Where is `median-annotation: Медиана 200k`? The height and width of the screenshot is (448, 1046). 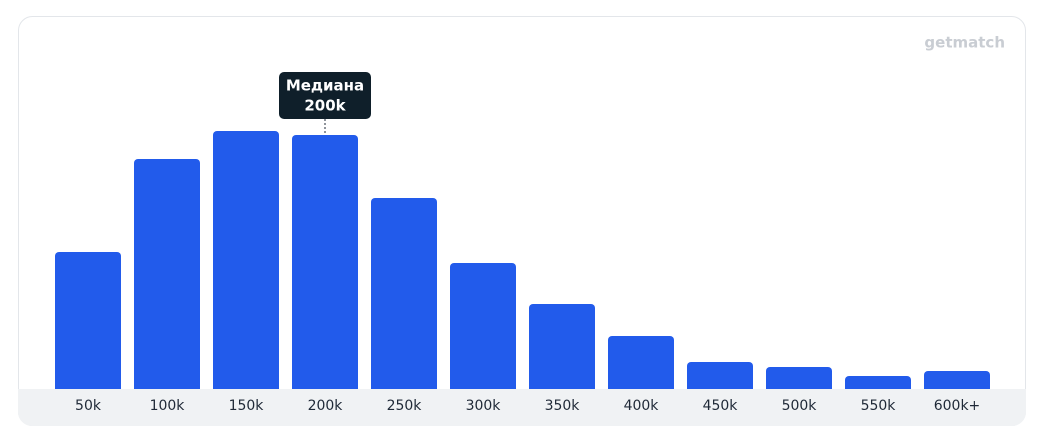 median-annotation: Медиана 200k is located at coordinates (325, 103).